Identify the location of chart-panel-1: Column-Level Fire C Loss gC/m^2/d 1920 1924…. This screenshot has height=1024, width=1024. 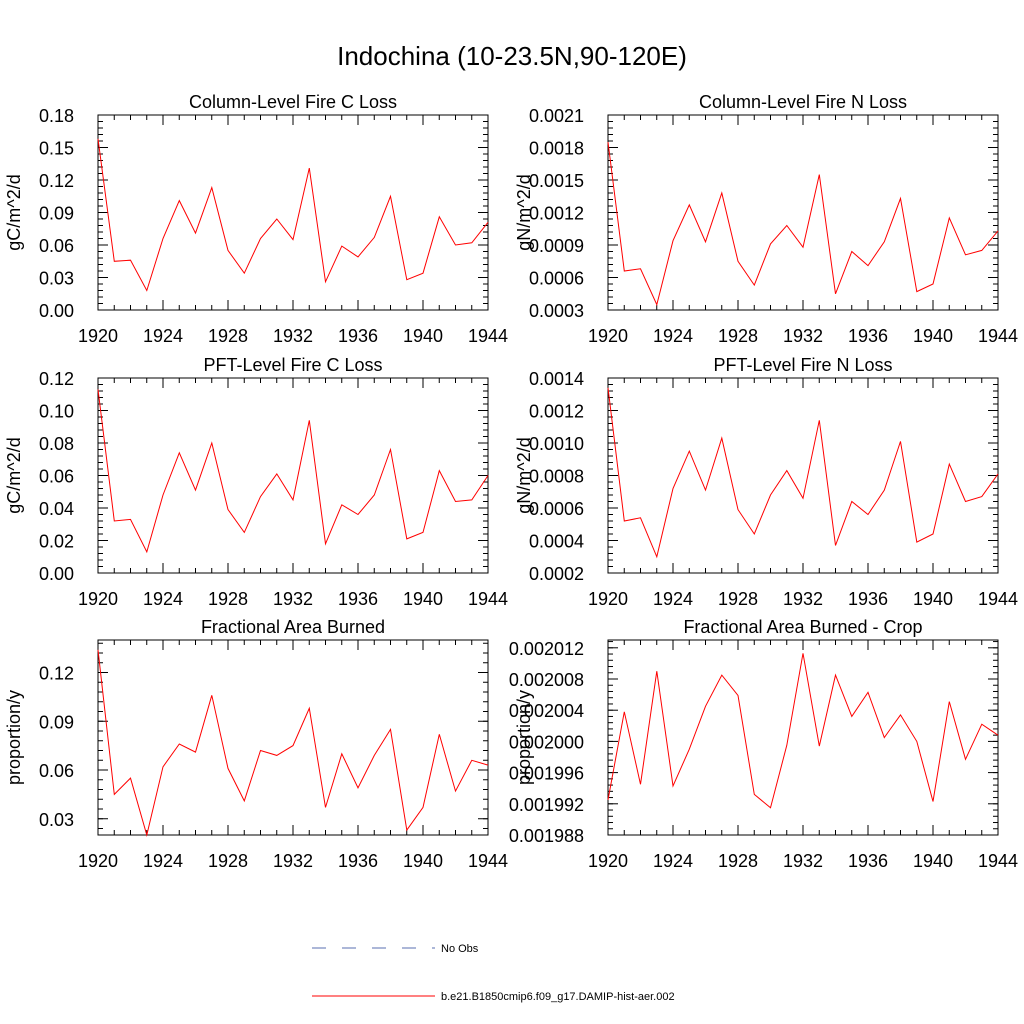
(256, 219).